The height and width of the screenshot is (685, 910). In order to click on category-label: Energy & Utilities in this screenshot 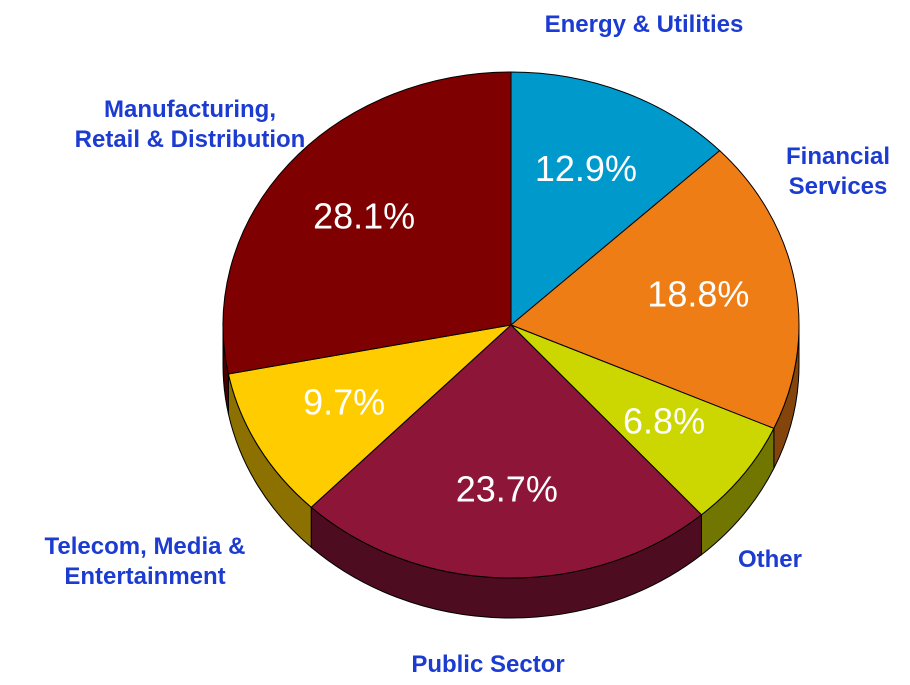, I will do `click(644, 24)`.